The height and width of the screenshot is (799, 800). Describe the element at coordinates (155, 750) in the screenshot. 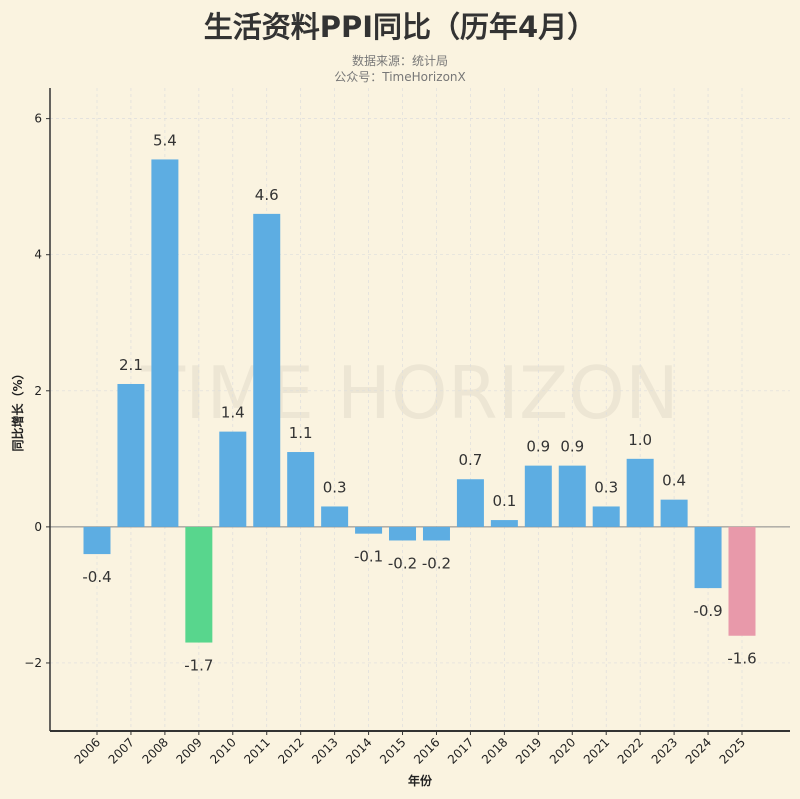

I see `x-tick-label-2008: 2008` at that location.